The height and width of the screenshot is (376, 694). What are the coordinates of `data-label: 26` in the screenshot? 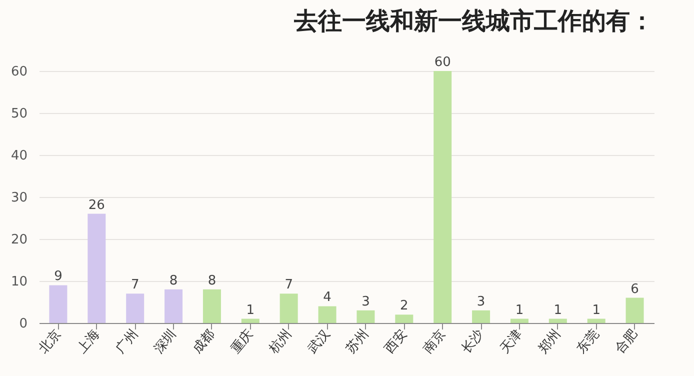 It's located at (96, 205).